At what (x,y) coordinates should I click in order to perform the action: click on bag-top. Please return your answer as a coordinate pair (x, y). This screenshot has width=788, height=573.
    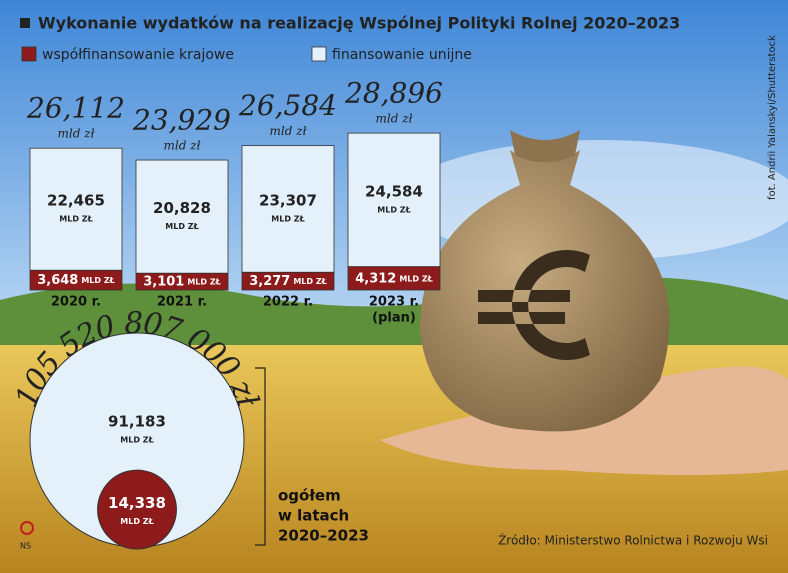
    Looking at the image, I should click on (545, 146).